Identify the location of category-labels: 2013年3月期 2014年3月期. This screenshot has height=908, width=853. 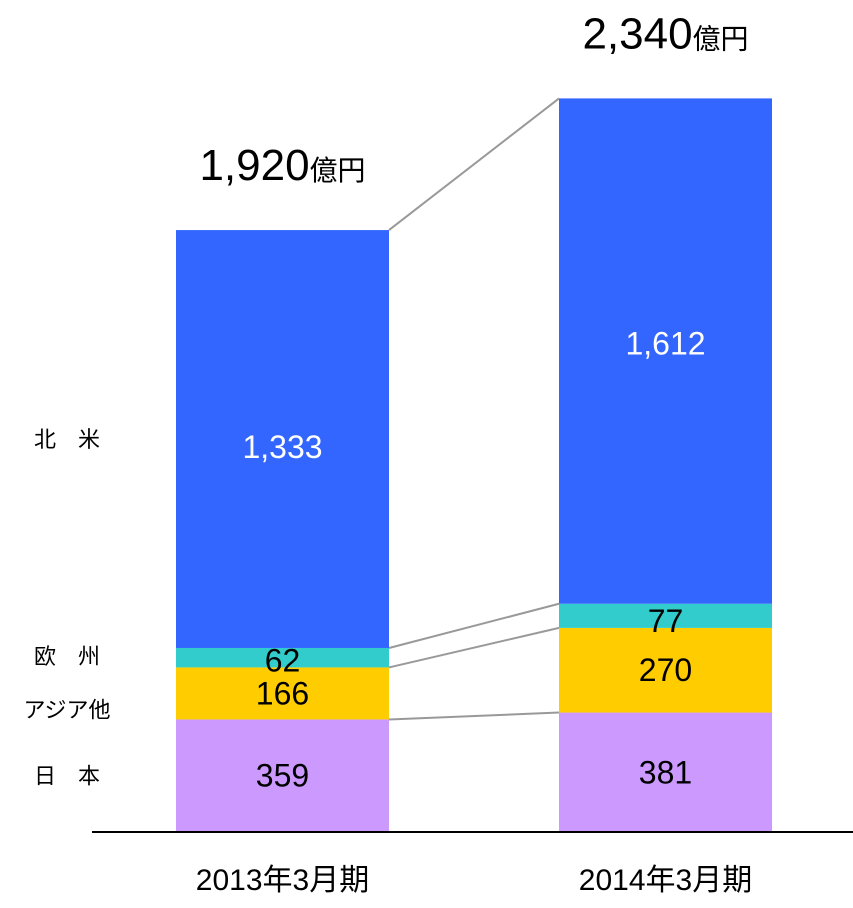
(474, 880).